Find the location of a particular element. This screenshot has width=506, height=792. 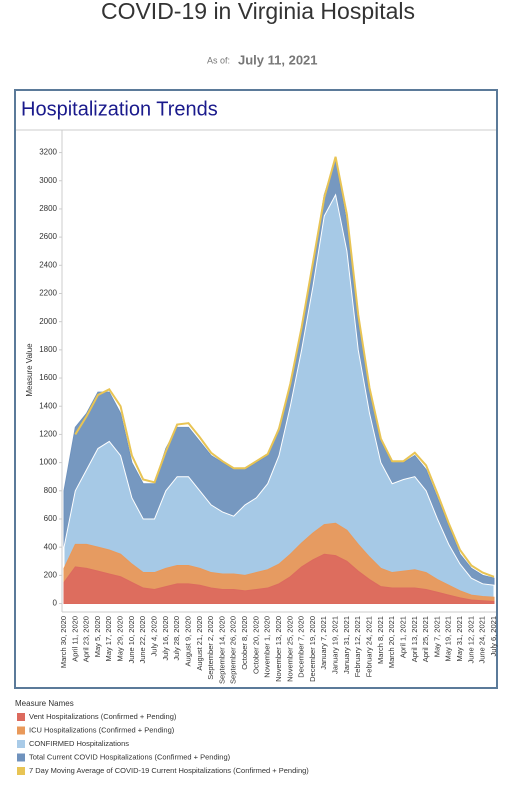

x-tick-label: December 19, 2020 is located at coordinates (312, 649).